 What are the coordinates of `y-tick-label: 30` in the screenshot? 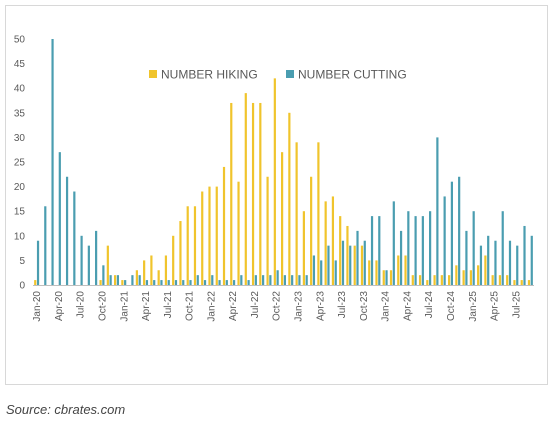 It's located at (20, 138).